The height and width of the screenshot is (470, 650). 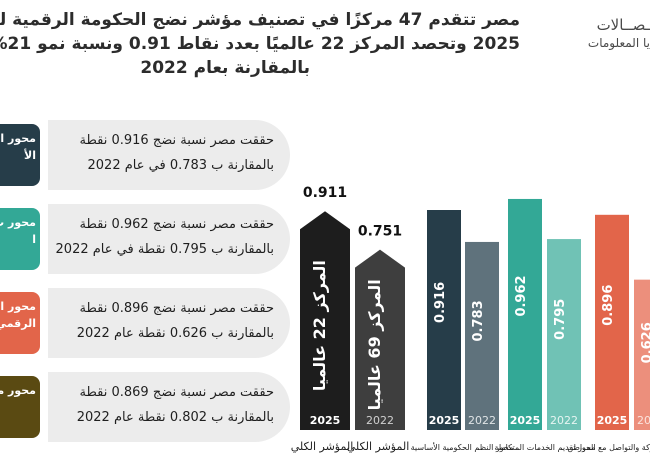 I want to click on card-line-1: حققت مصر نسبة نضج 0.869 نقطة, so click(x=176, y=392).